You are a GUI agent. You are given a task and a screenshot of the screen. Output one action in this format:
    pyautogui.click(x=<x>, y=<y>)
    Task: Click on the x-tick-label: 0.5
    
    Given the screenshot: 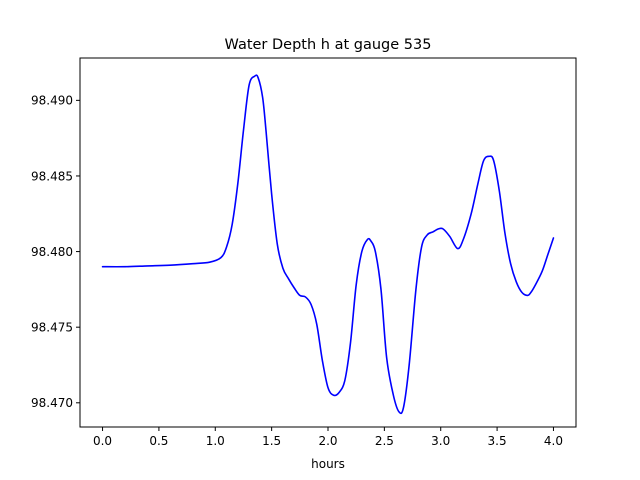 What is the action you would take?
    pyautogui.click(x=158, y=441)
    